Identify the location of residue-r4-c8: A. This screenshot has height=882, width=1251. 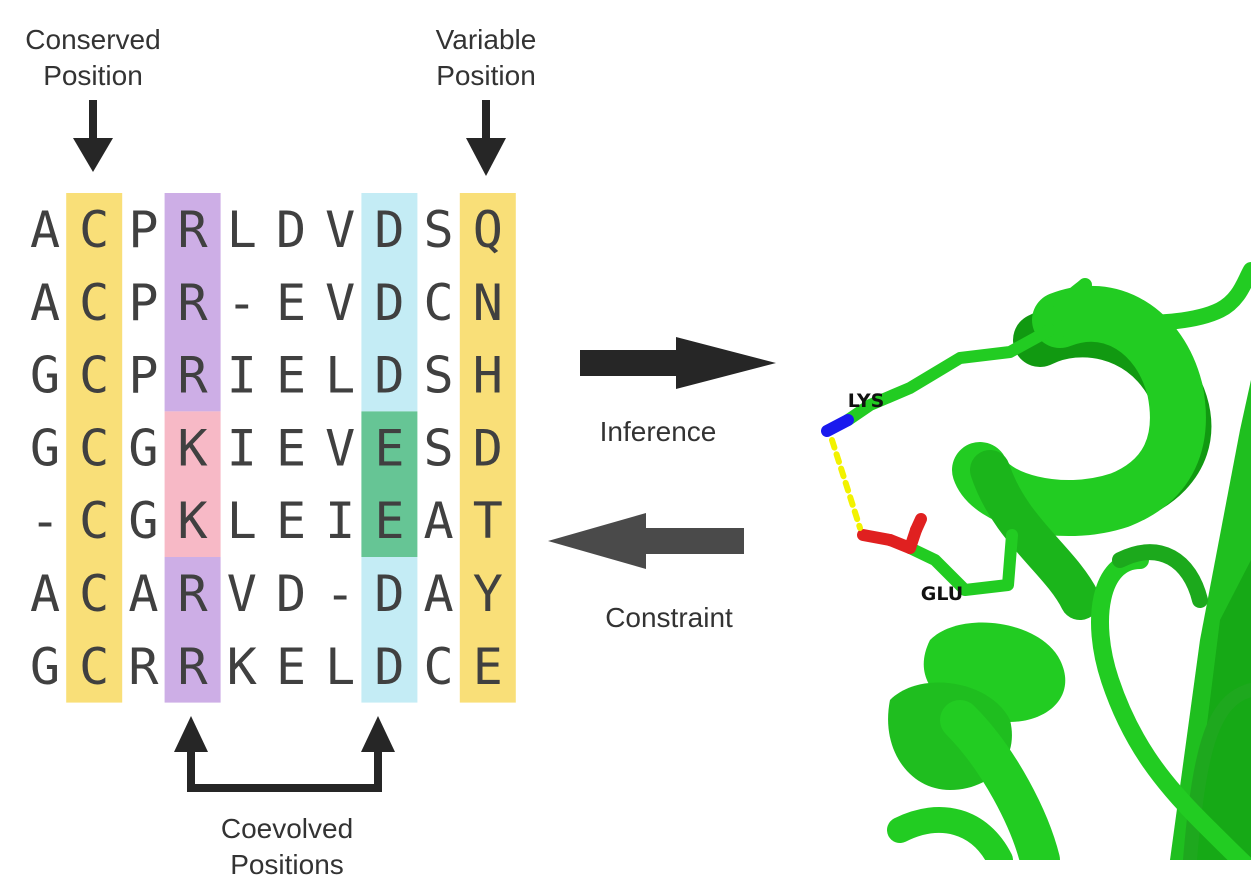
(439, 521).